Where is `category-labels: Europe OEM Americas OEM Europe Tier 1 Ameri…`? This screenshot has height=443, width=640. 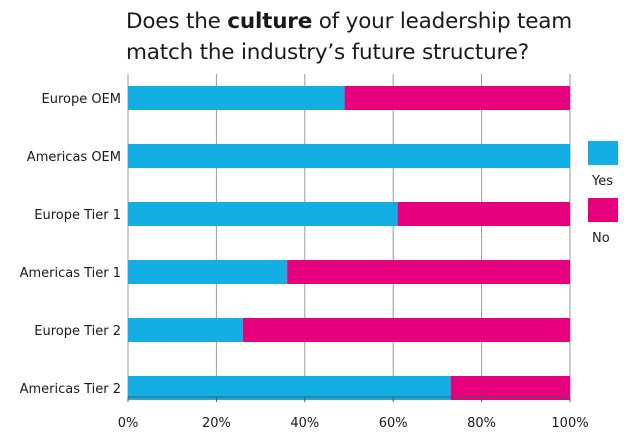
category-labels: Europe OEM Americas OEM Europe Tier 1 Ameri… is located at coordinates (70, 244).